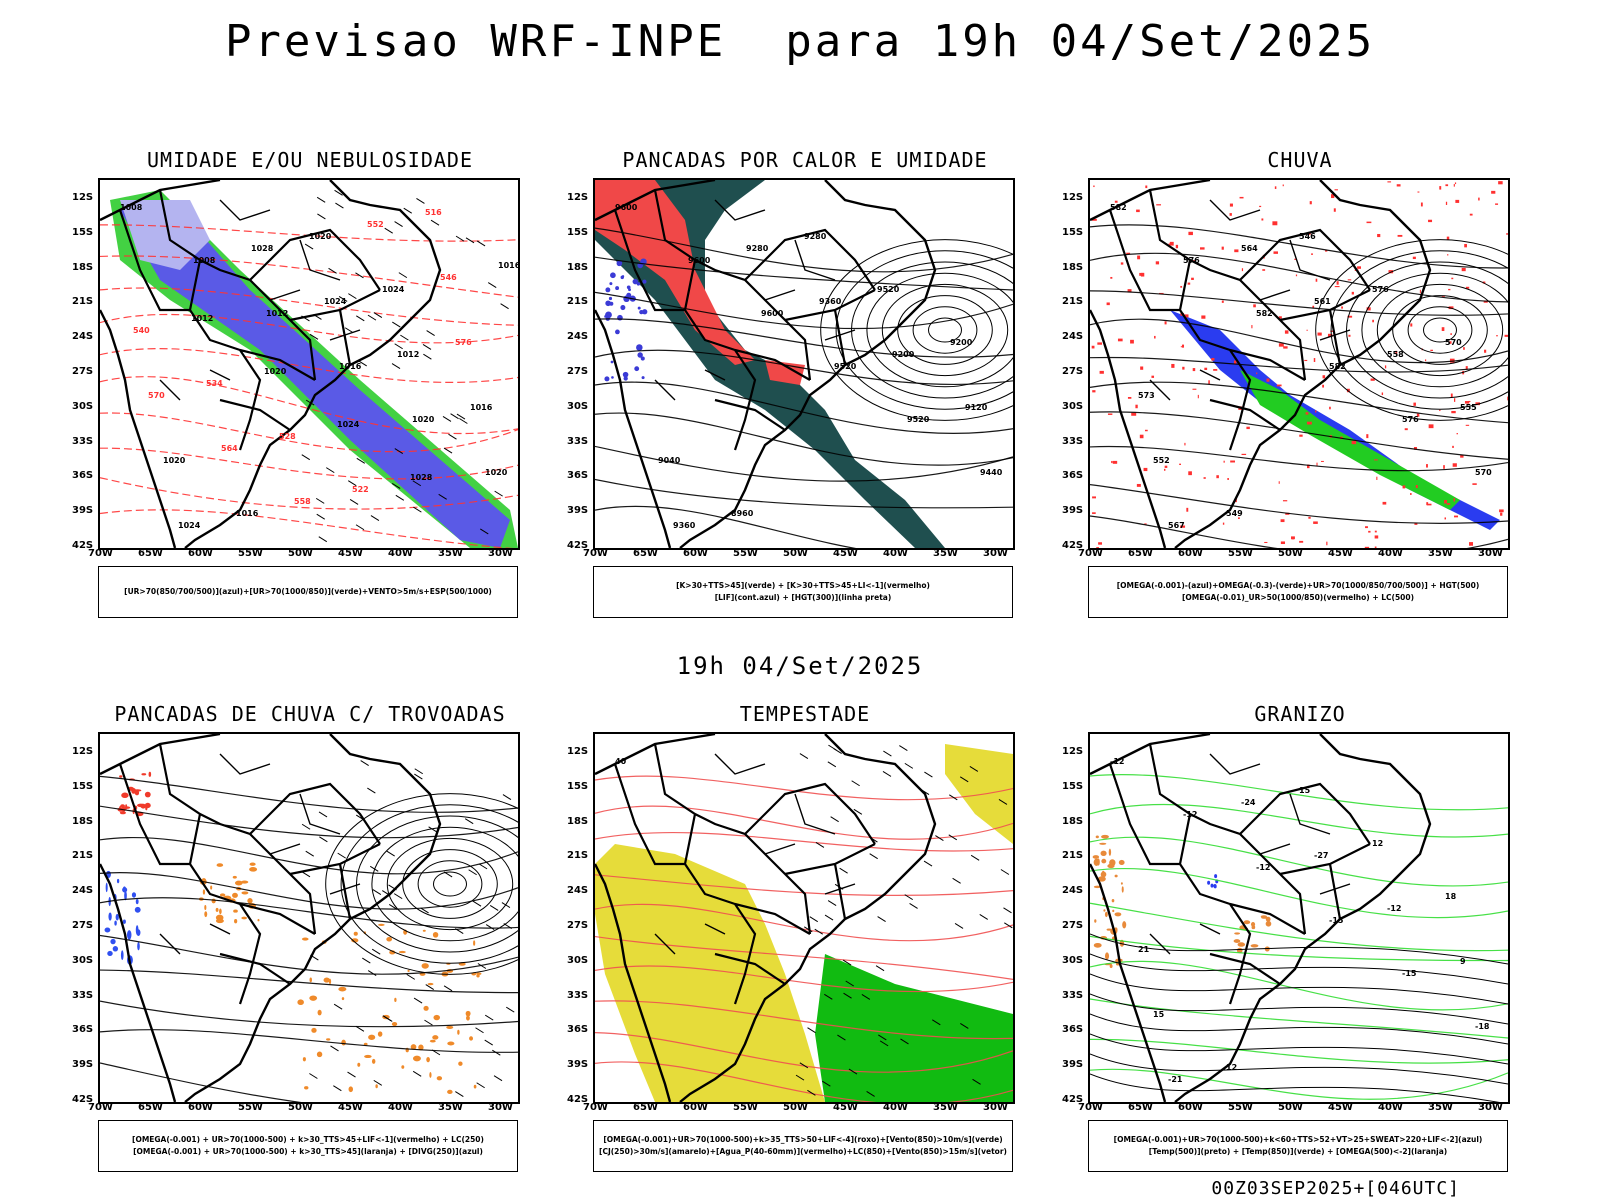 The image size is (1600, 1200). Describe the element at coordinates (275, 371) in the screenshot. I see `contour-label: 1020` at that location.